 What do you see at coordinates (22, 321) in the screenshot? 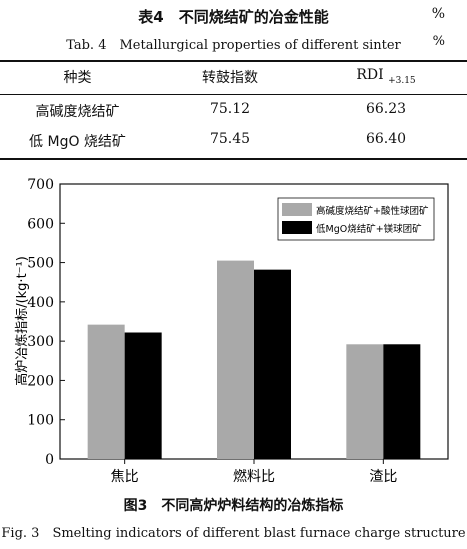
I see `y-axis-label: 高炉冶炼指标/(kg·t⁻¹)` at bounding box center [22, 321].